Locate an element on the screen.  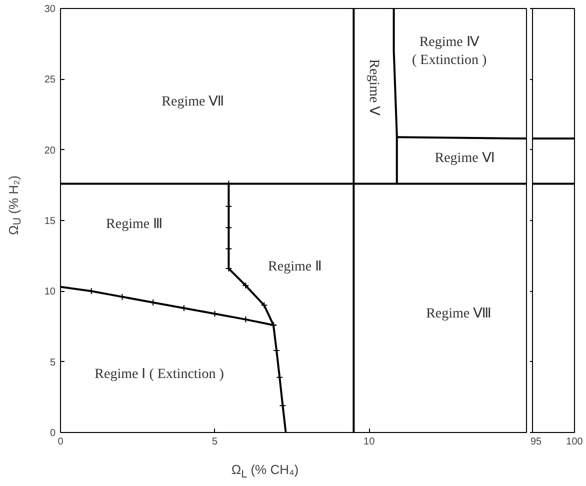
x-tick-label: 100 is located at coordinates (575, 442).